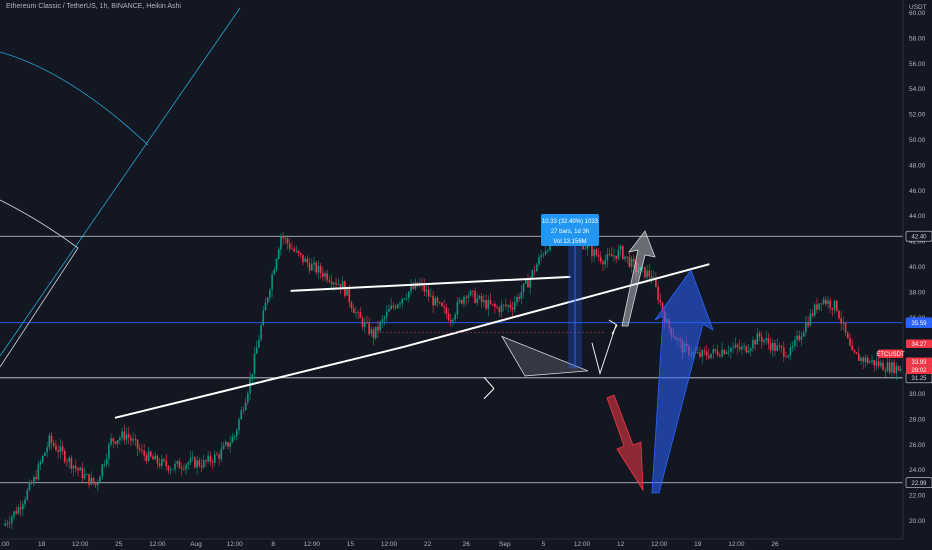 The width and height of the screenshot is (932, 550). Describe the element at coordinates (917, 267) in the screenshot. I see `y-tick-label: 40.00` at that location.